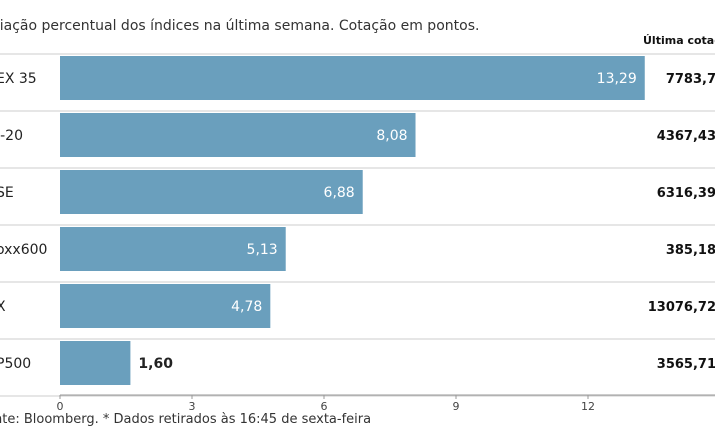 This screenshot has width=715, height=445. Describe the element at coordinates (391, 136) in the screenshot. I see `data-label: 8,08` at that location.